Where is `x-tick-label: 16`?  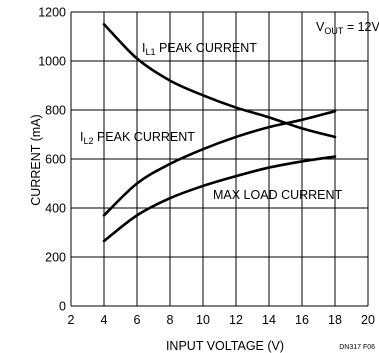 x-tick-label: 16 is located at coordinates (302, 320).